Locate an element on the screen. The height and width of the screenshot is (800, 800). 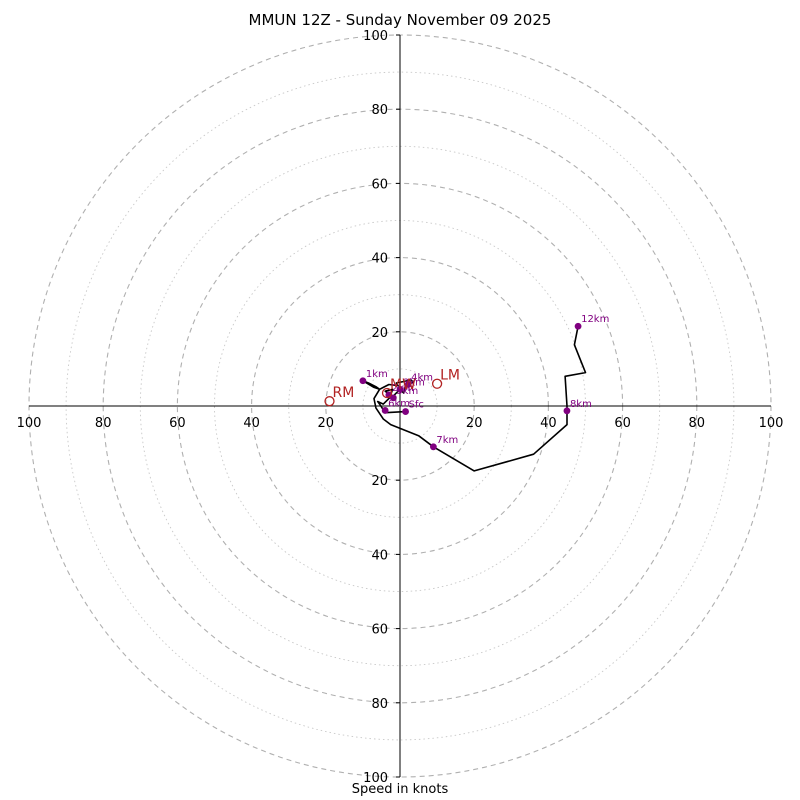
height-label-12km: 12km is located at coordinates (595, 319).